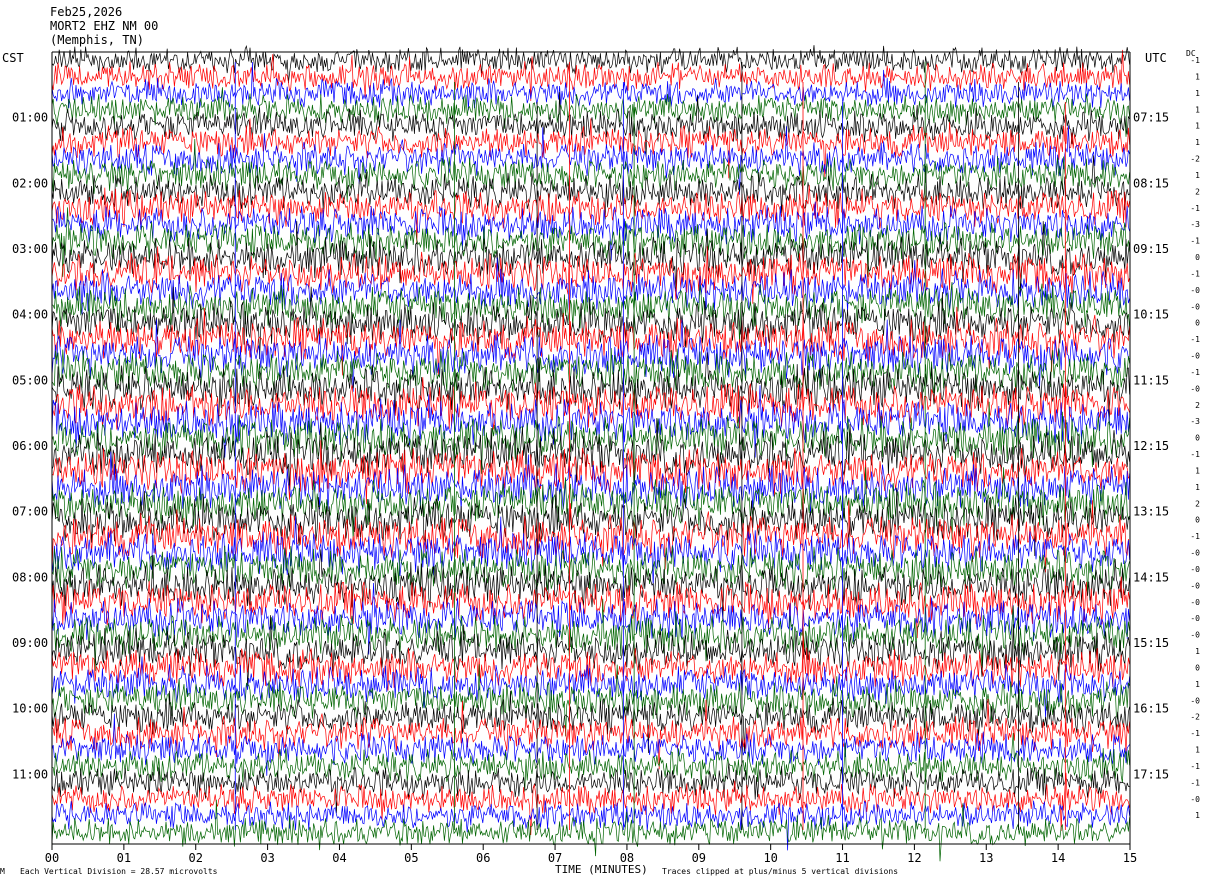 This screenshot has height=886, width=1210. Describe the element at coordinates (97, 40) in the screenshot. I see `header-operator: (Memphis, TN)` at that location.